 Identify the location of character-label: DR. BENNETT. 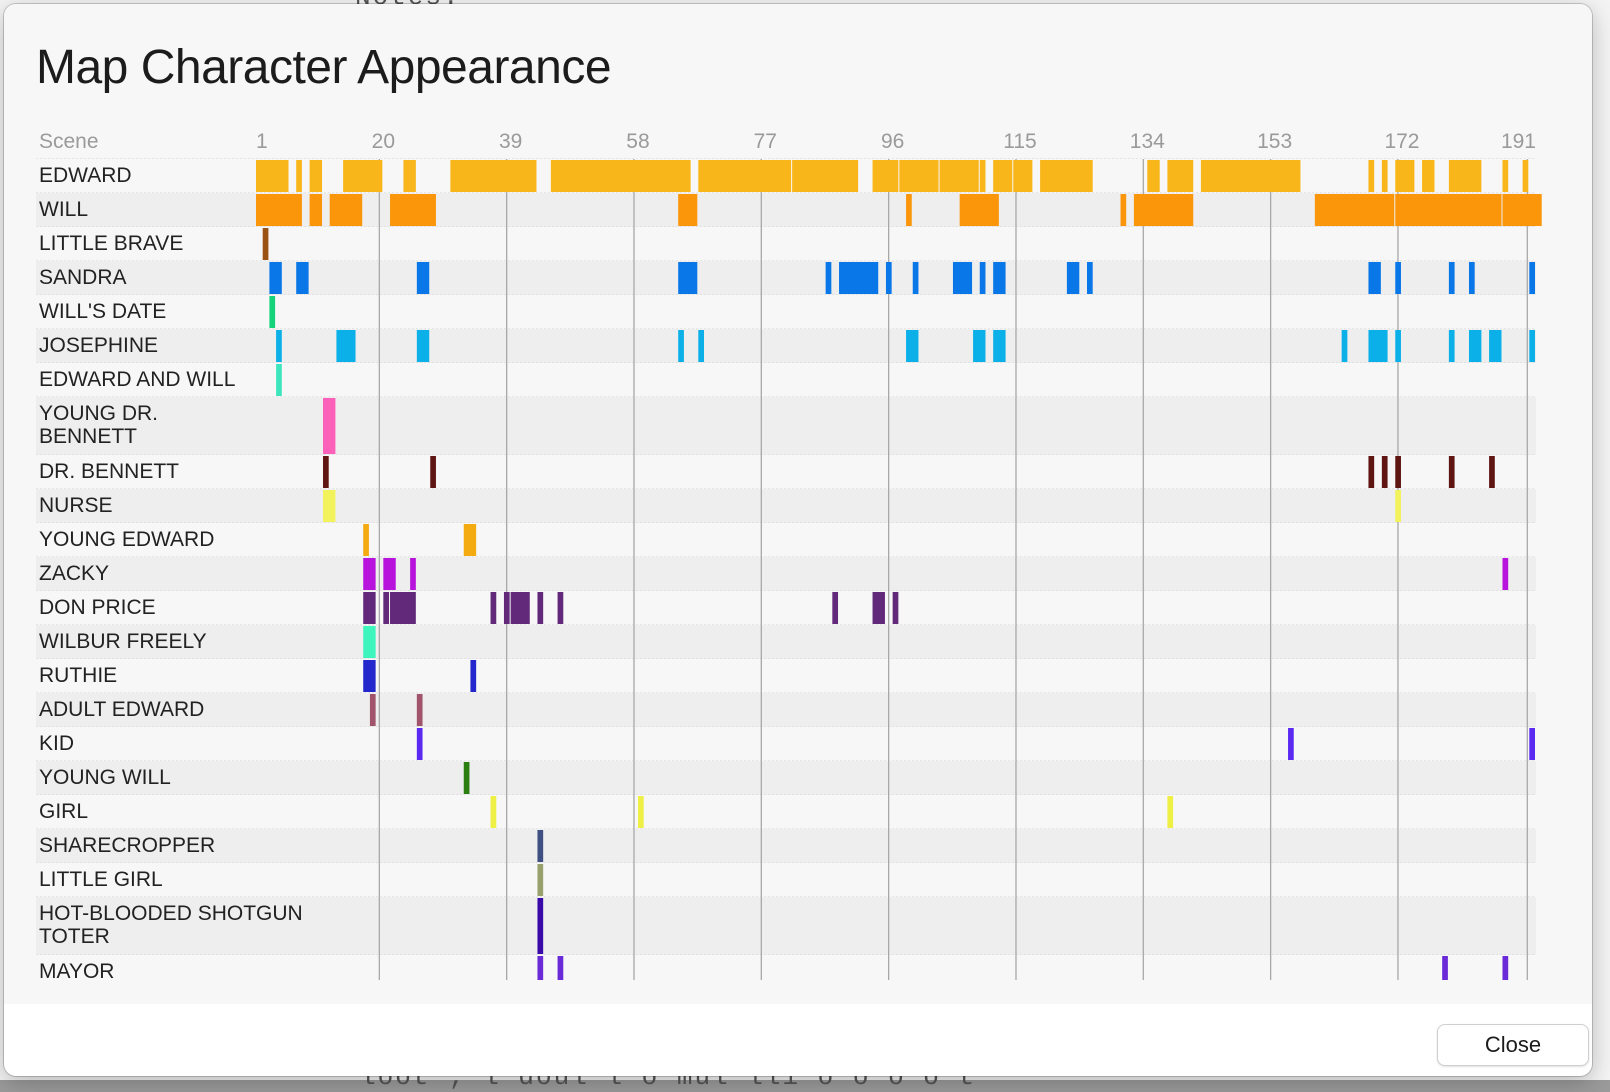
(109, 471).